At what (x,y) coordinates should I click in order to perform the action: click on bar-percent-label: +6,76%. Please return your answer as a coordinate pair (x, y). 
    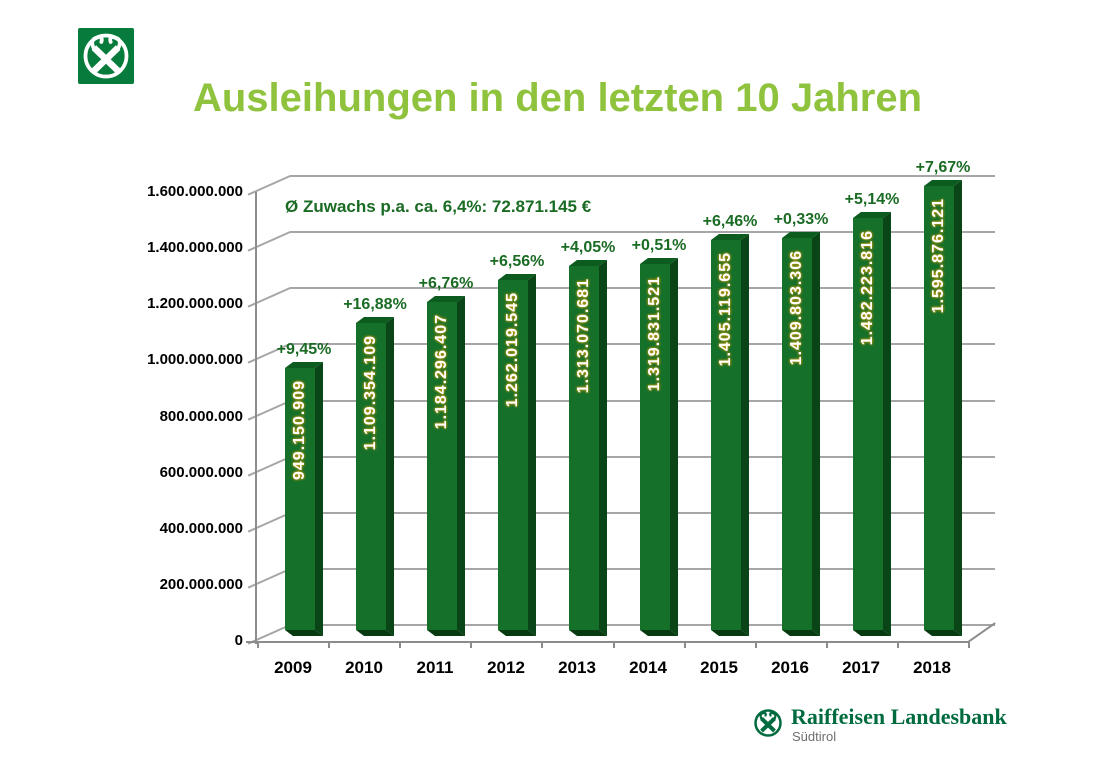
    Looking at the image, I should click on (446, 283).